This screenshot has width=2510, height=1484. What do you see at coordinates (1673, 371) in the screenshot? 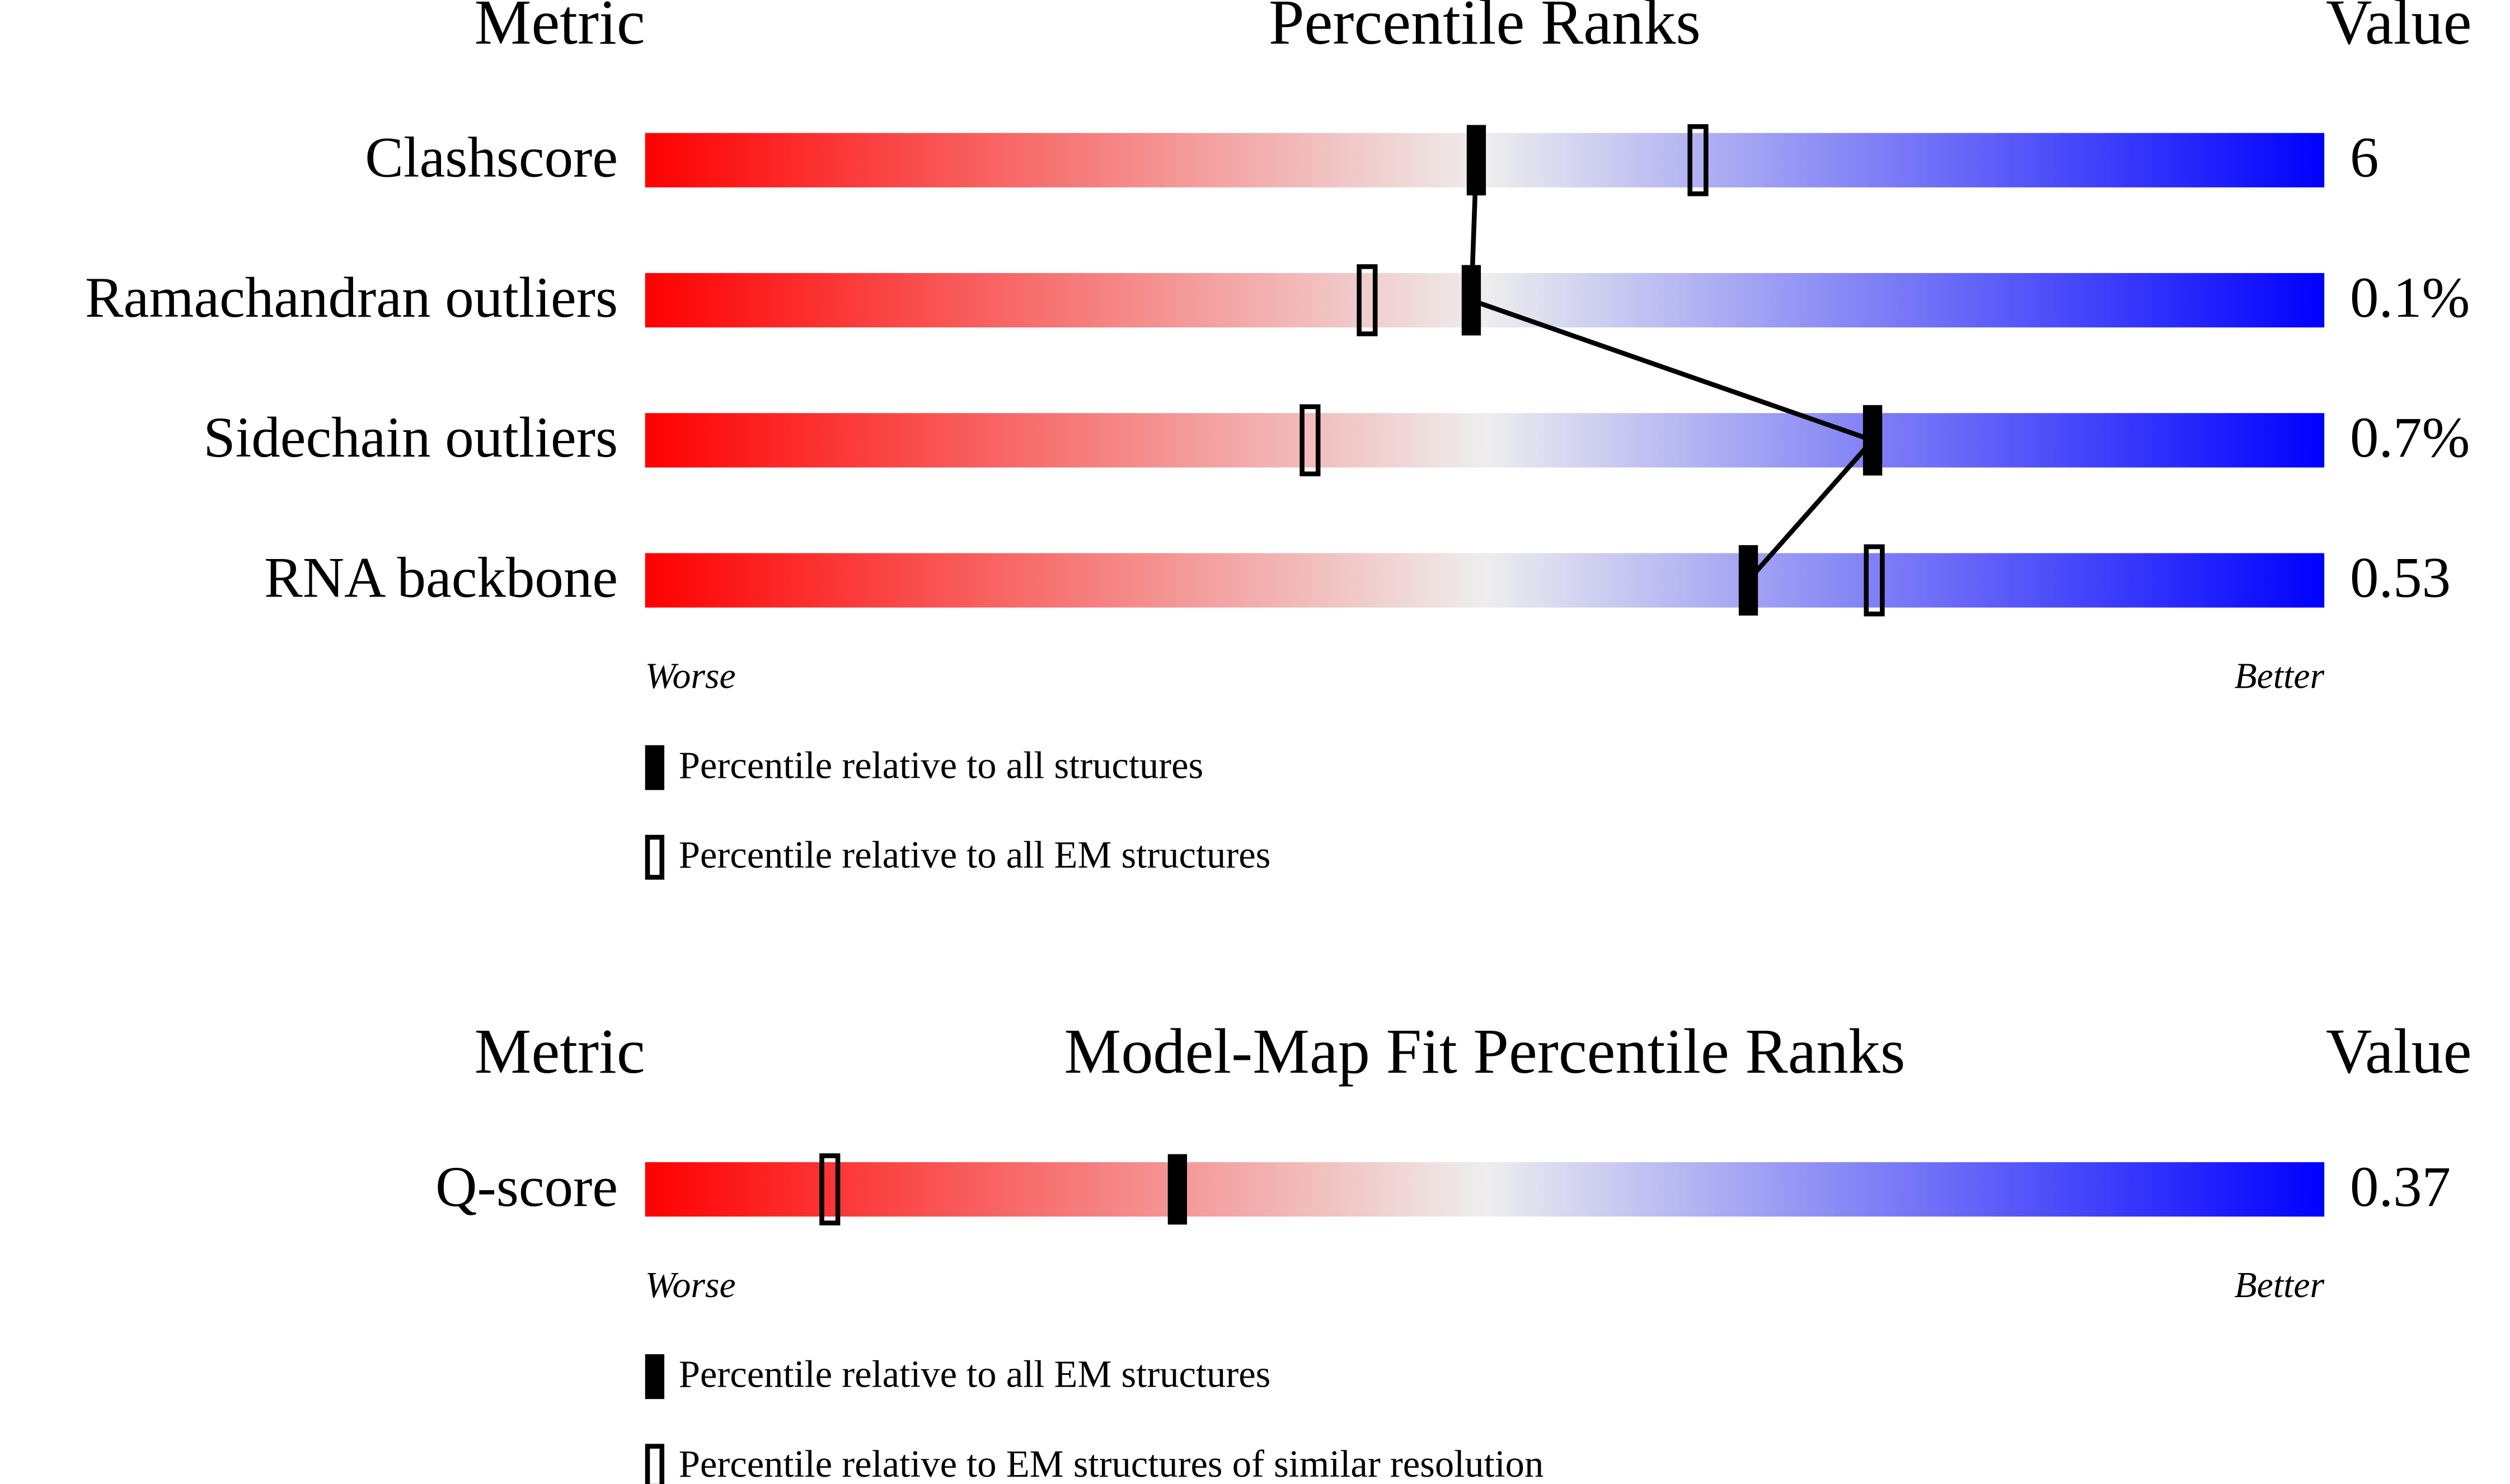
I see `connector-line` at bounding box center [1673, 371].